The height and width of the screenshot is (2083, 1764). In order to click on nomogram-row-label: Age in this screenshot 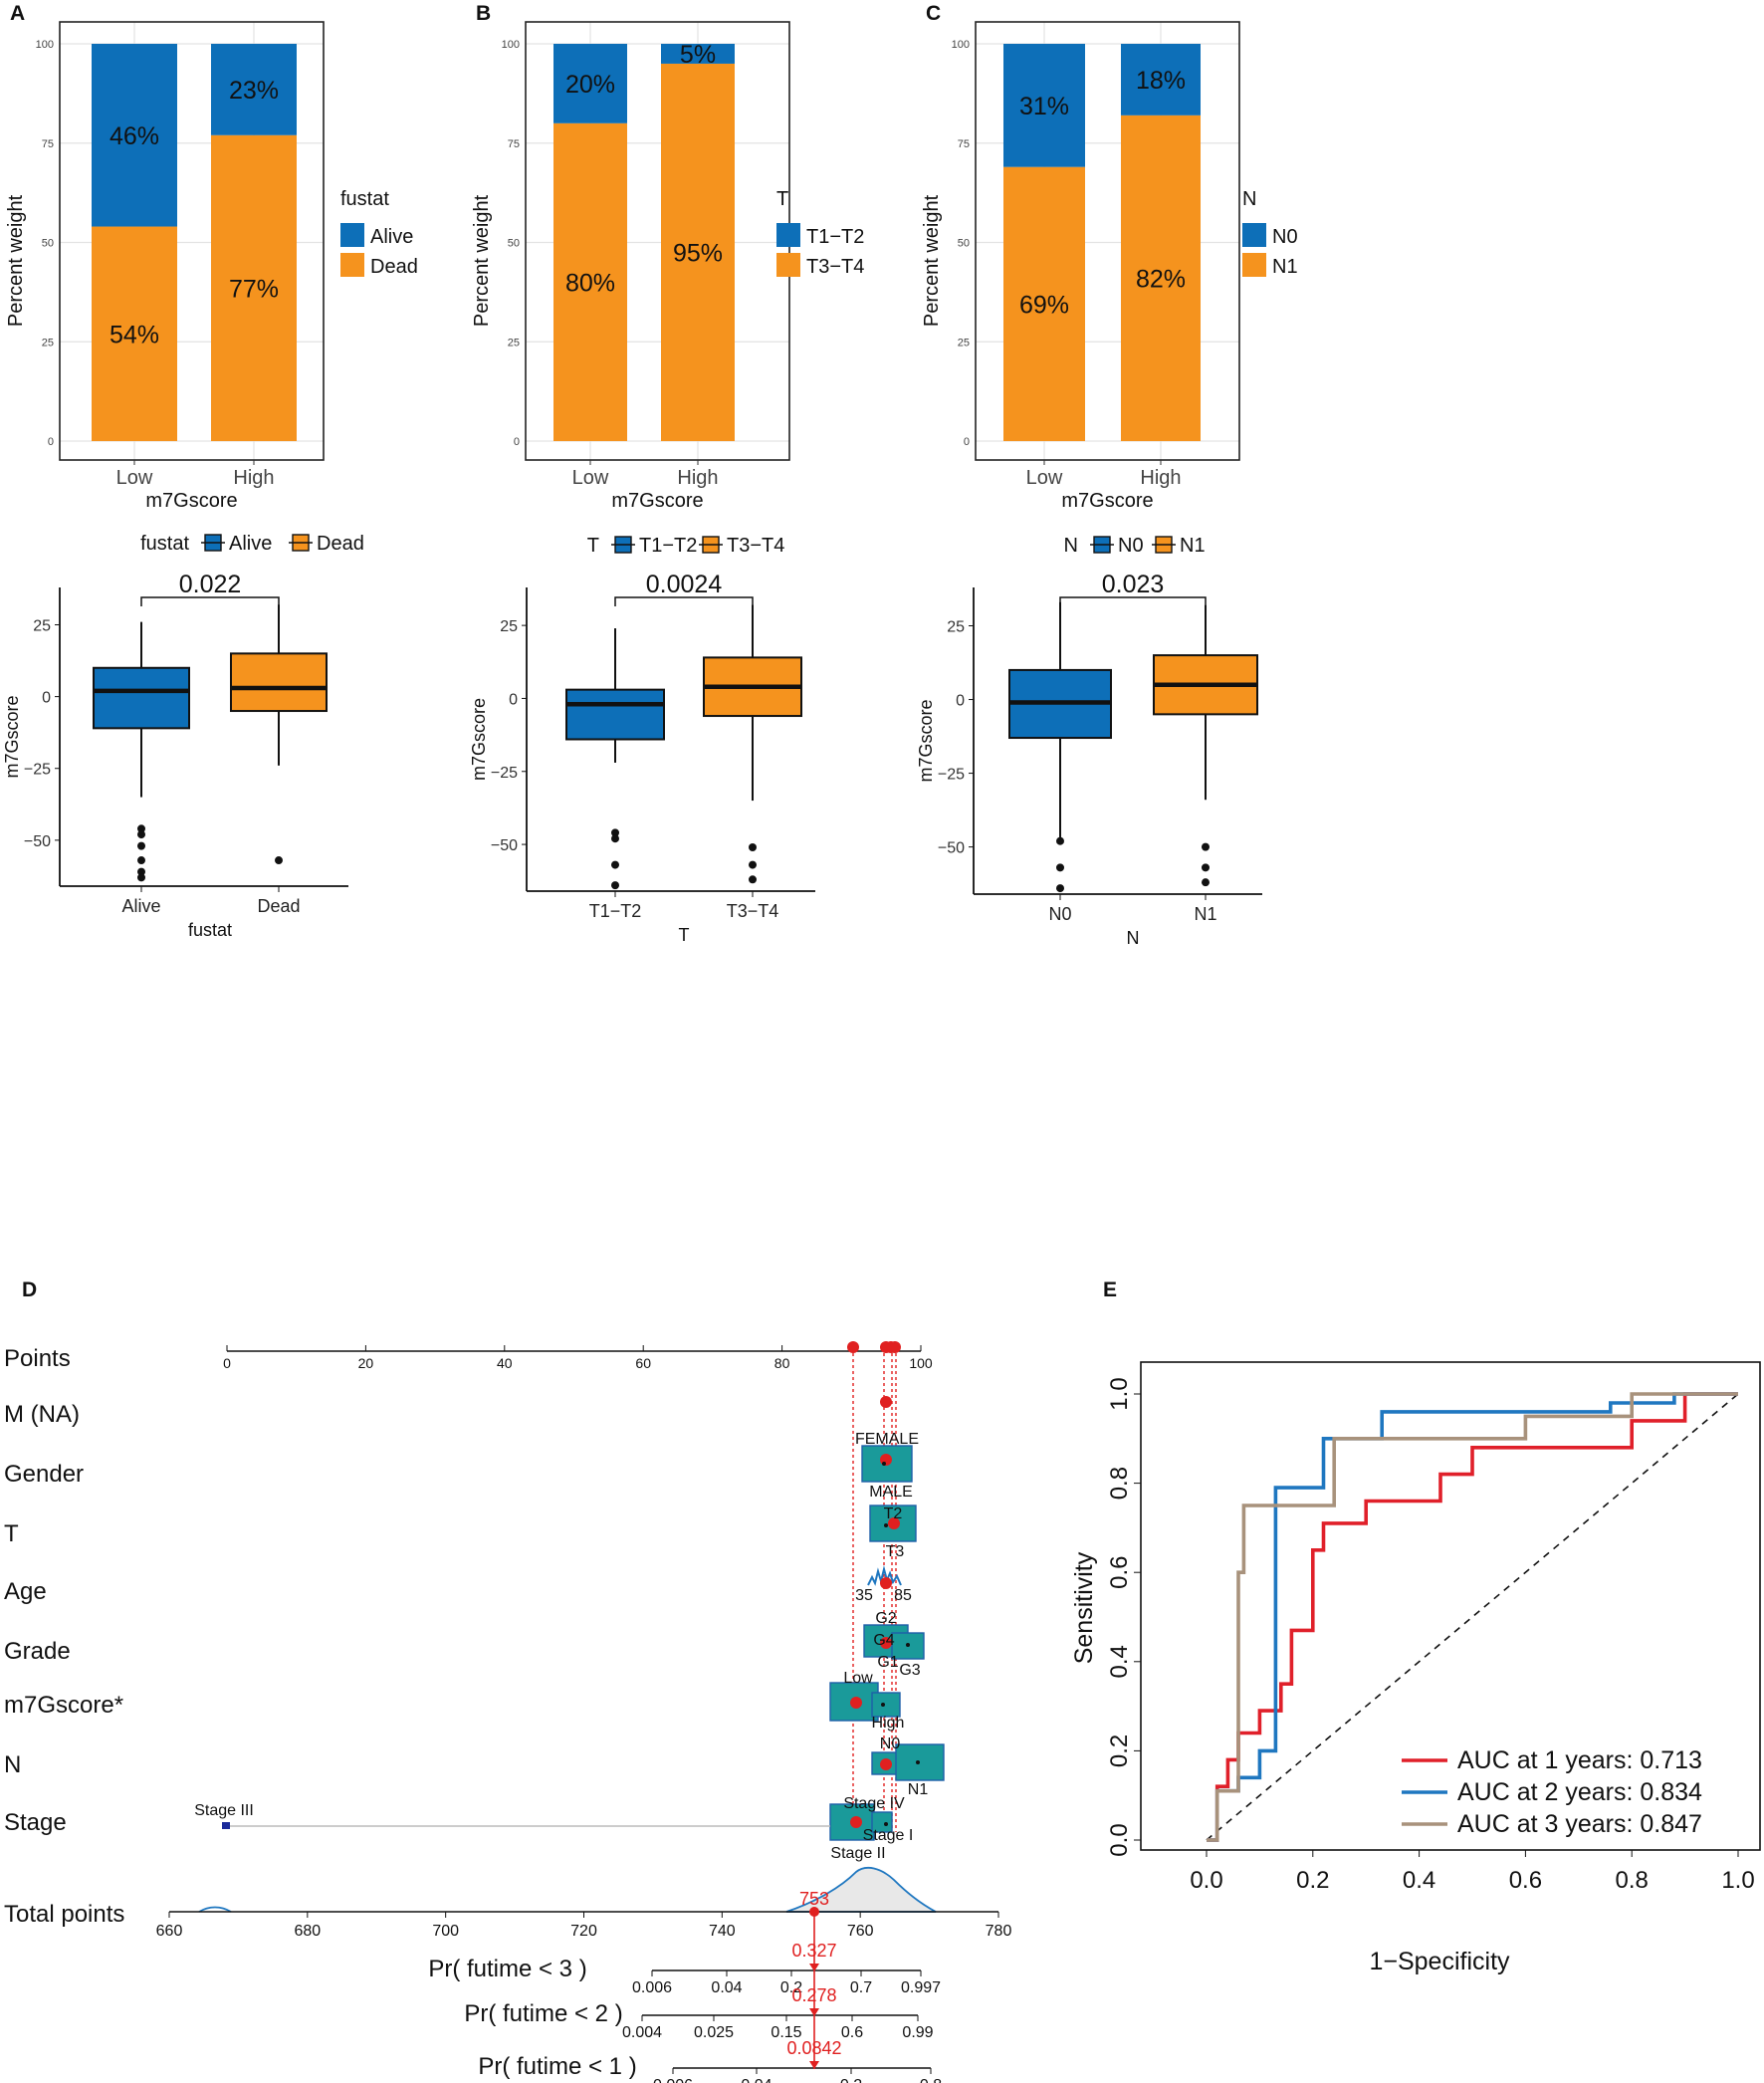, I will do `click(25, 1592)`.